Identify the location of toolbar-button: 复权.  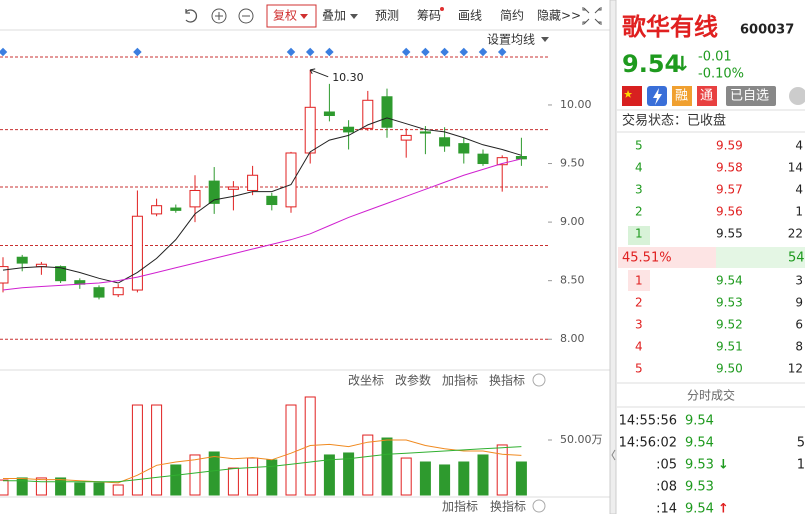
(285, 16).